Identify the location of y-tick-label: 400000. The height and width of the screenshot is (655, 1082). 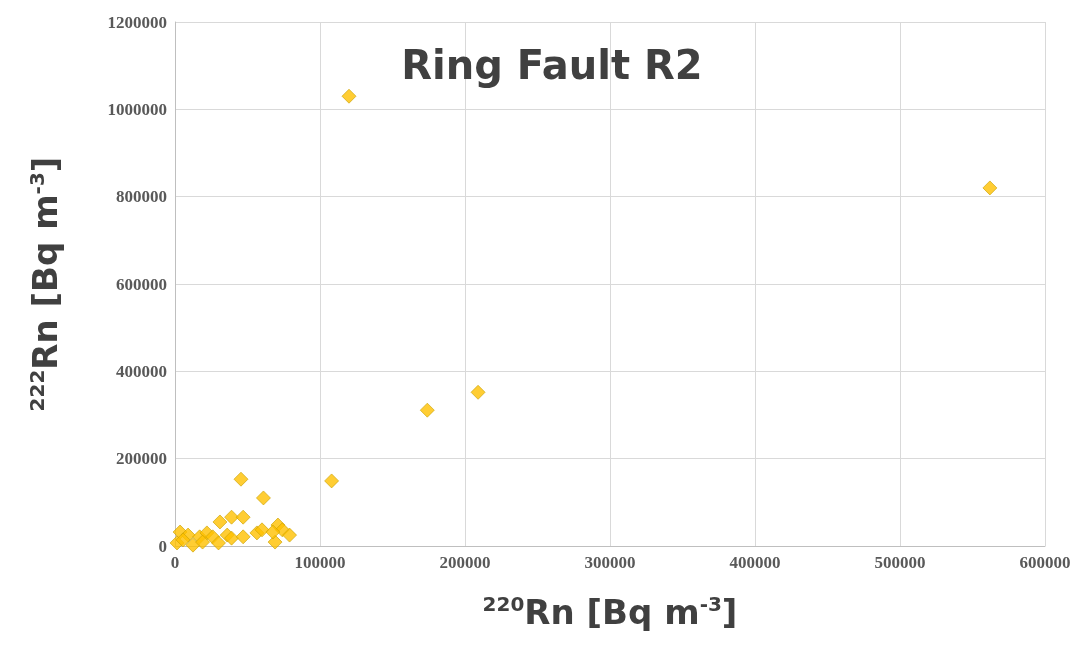
(141, 371).